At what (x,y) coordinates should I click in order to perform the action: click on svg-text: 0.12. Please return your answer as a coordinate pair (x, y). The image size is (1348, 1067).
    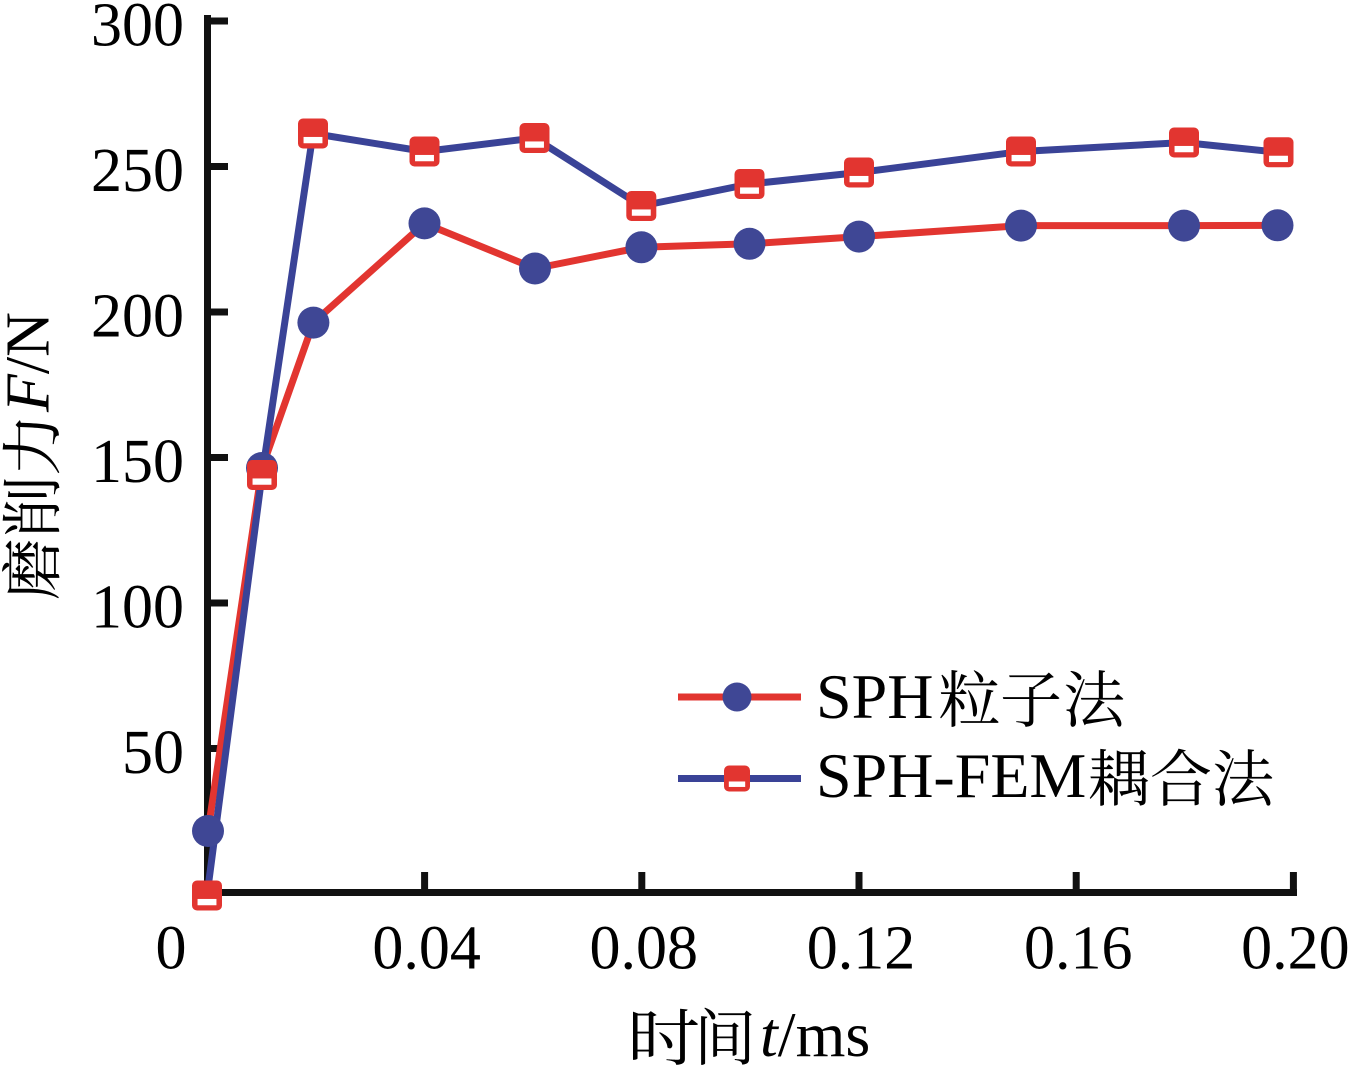
    Looking at the image, I should click on (861, 949).